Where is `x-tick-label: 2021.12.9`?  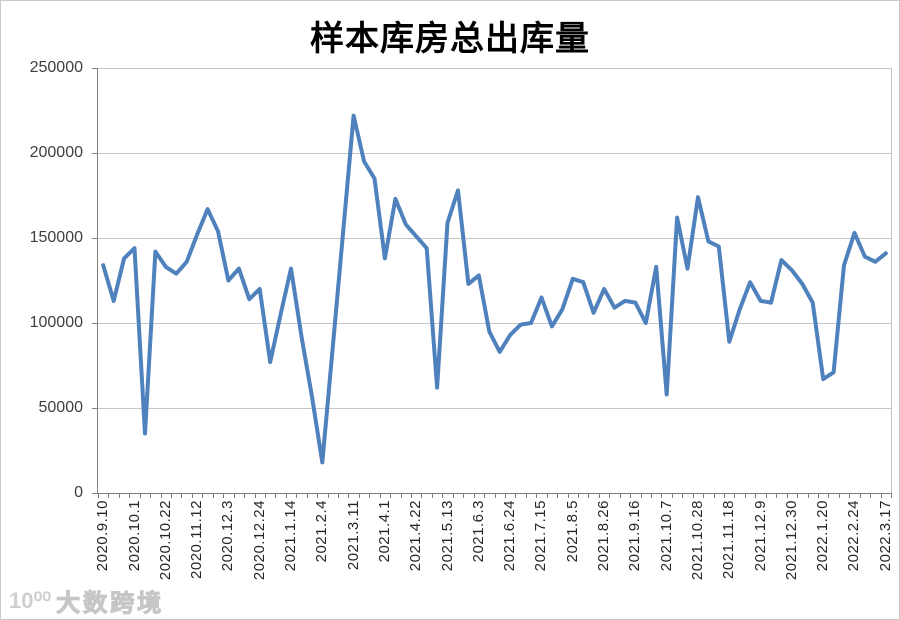 x-tick-label: 2021.12.9 is located at coordinates (760, 536).